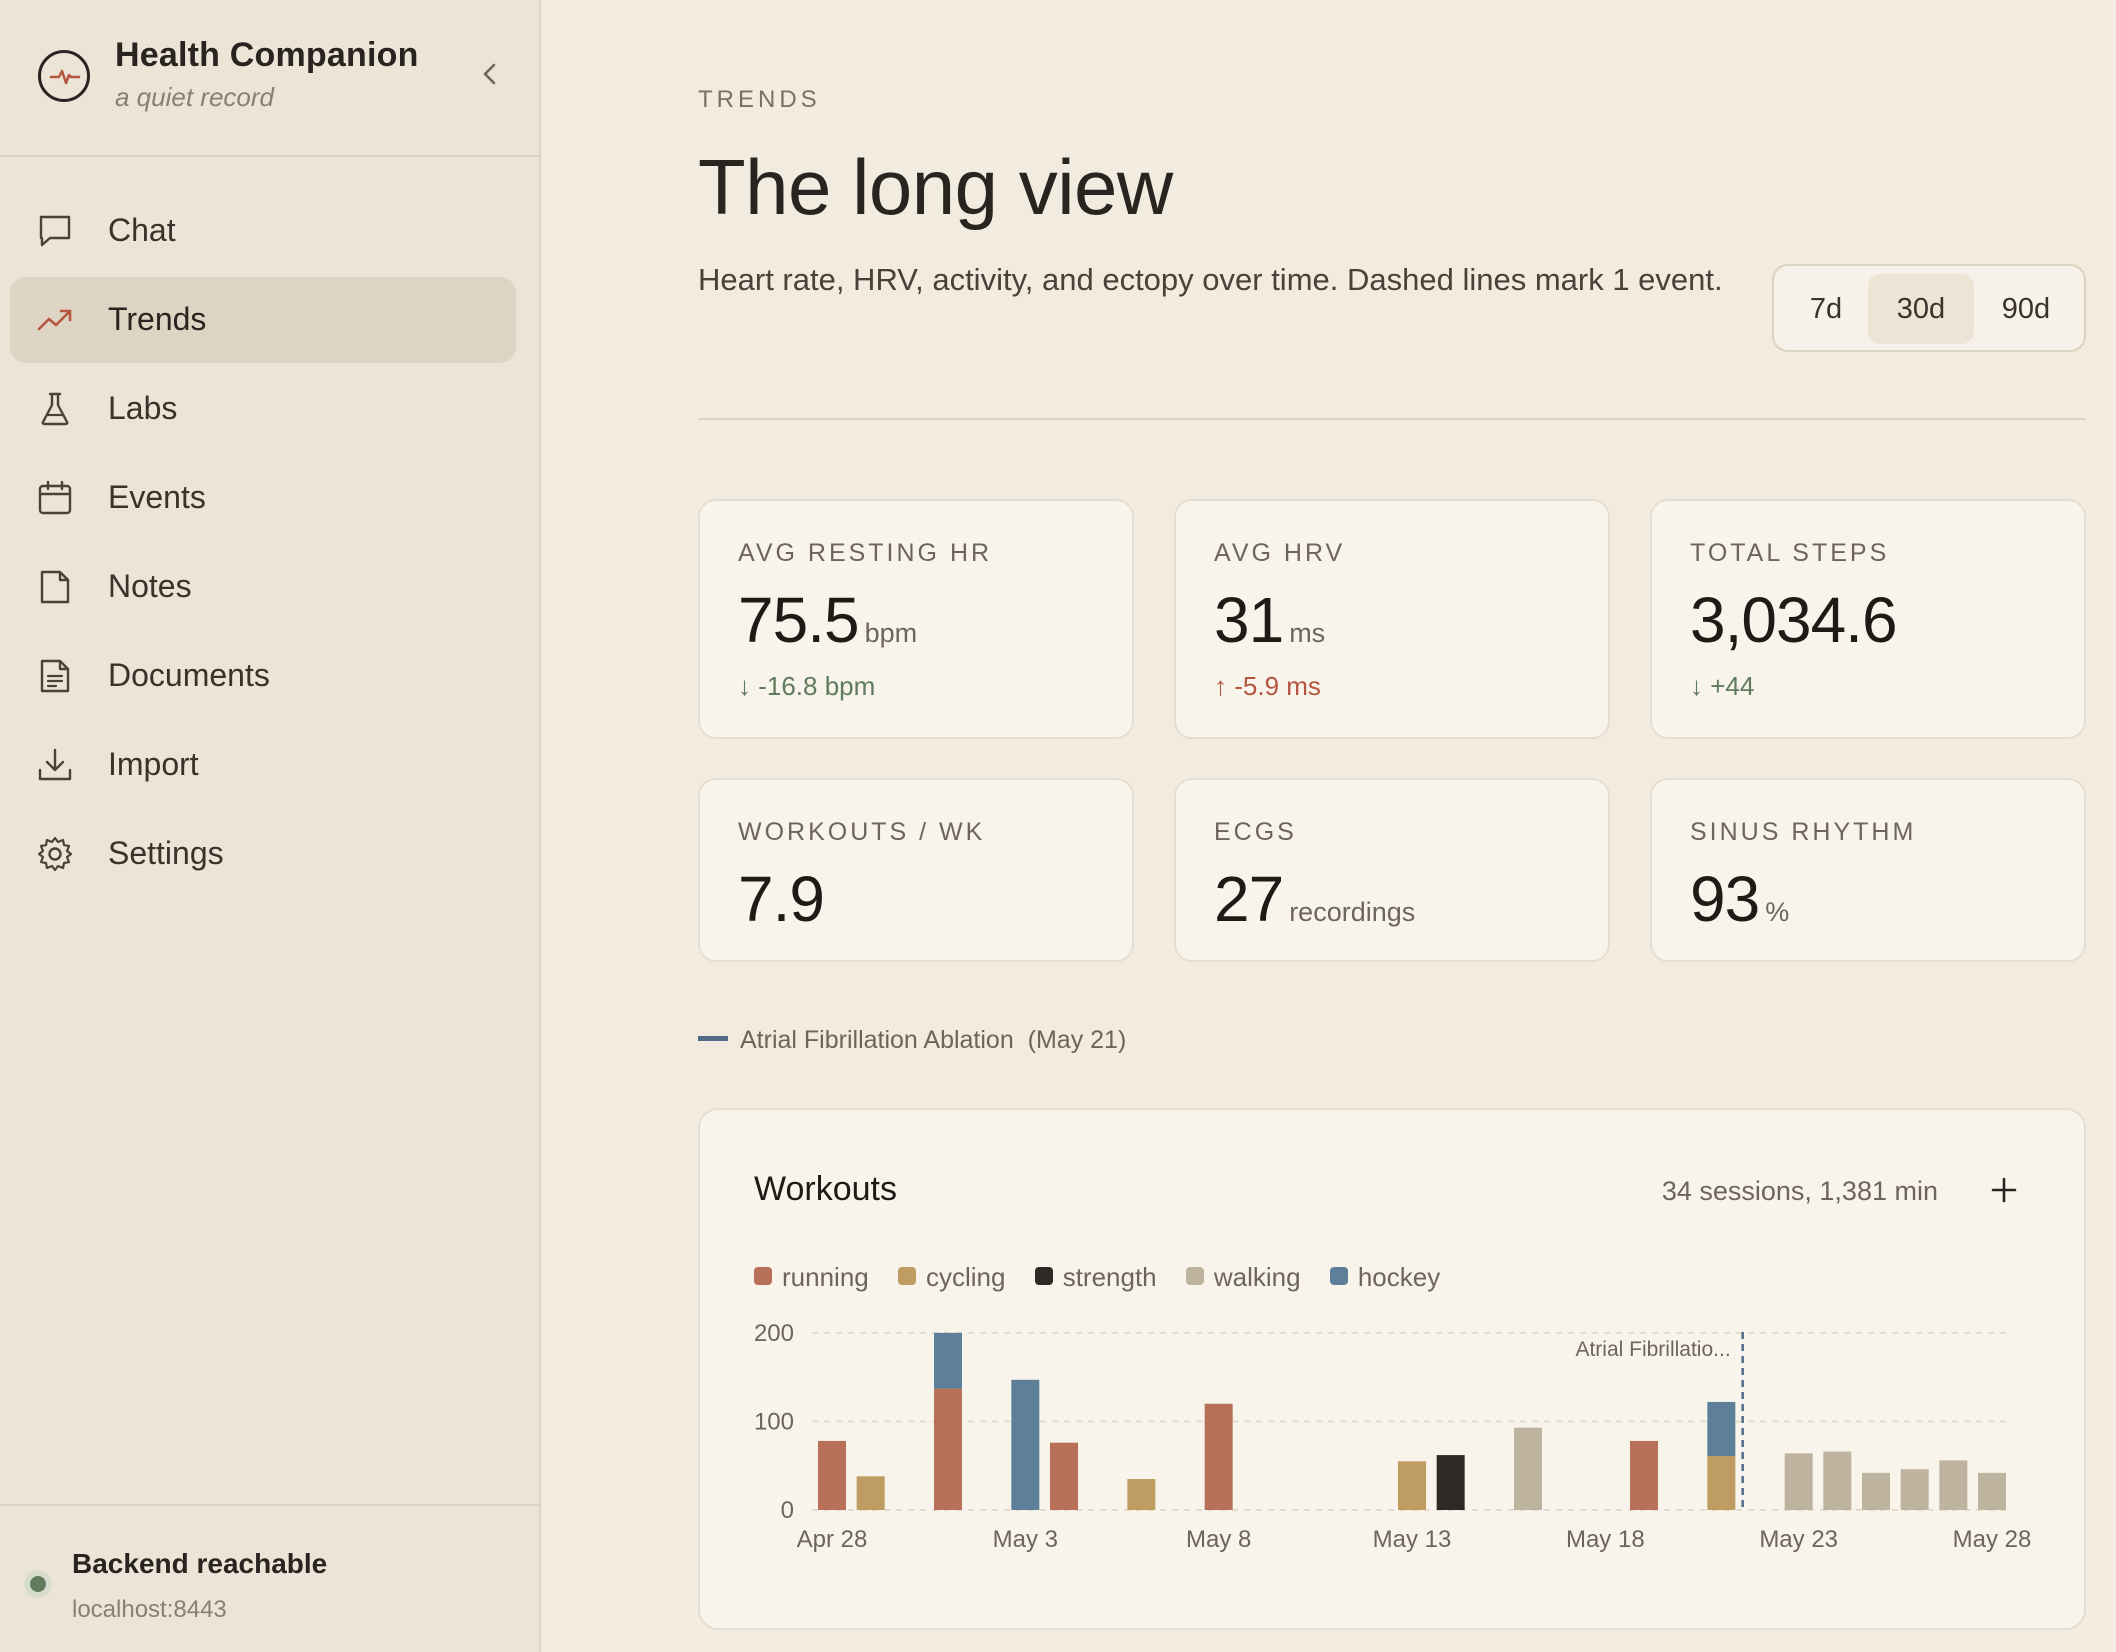 The image size is (2116, 1652). I want to click on add-workout-button, so click(2004, 1190).